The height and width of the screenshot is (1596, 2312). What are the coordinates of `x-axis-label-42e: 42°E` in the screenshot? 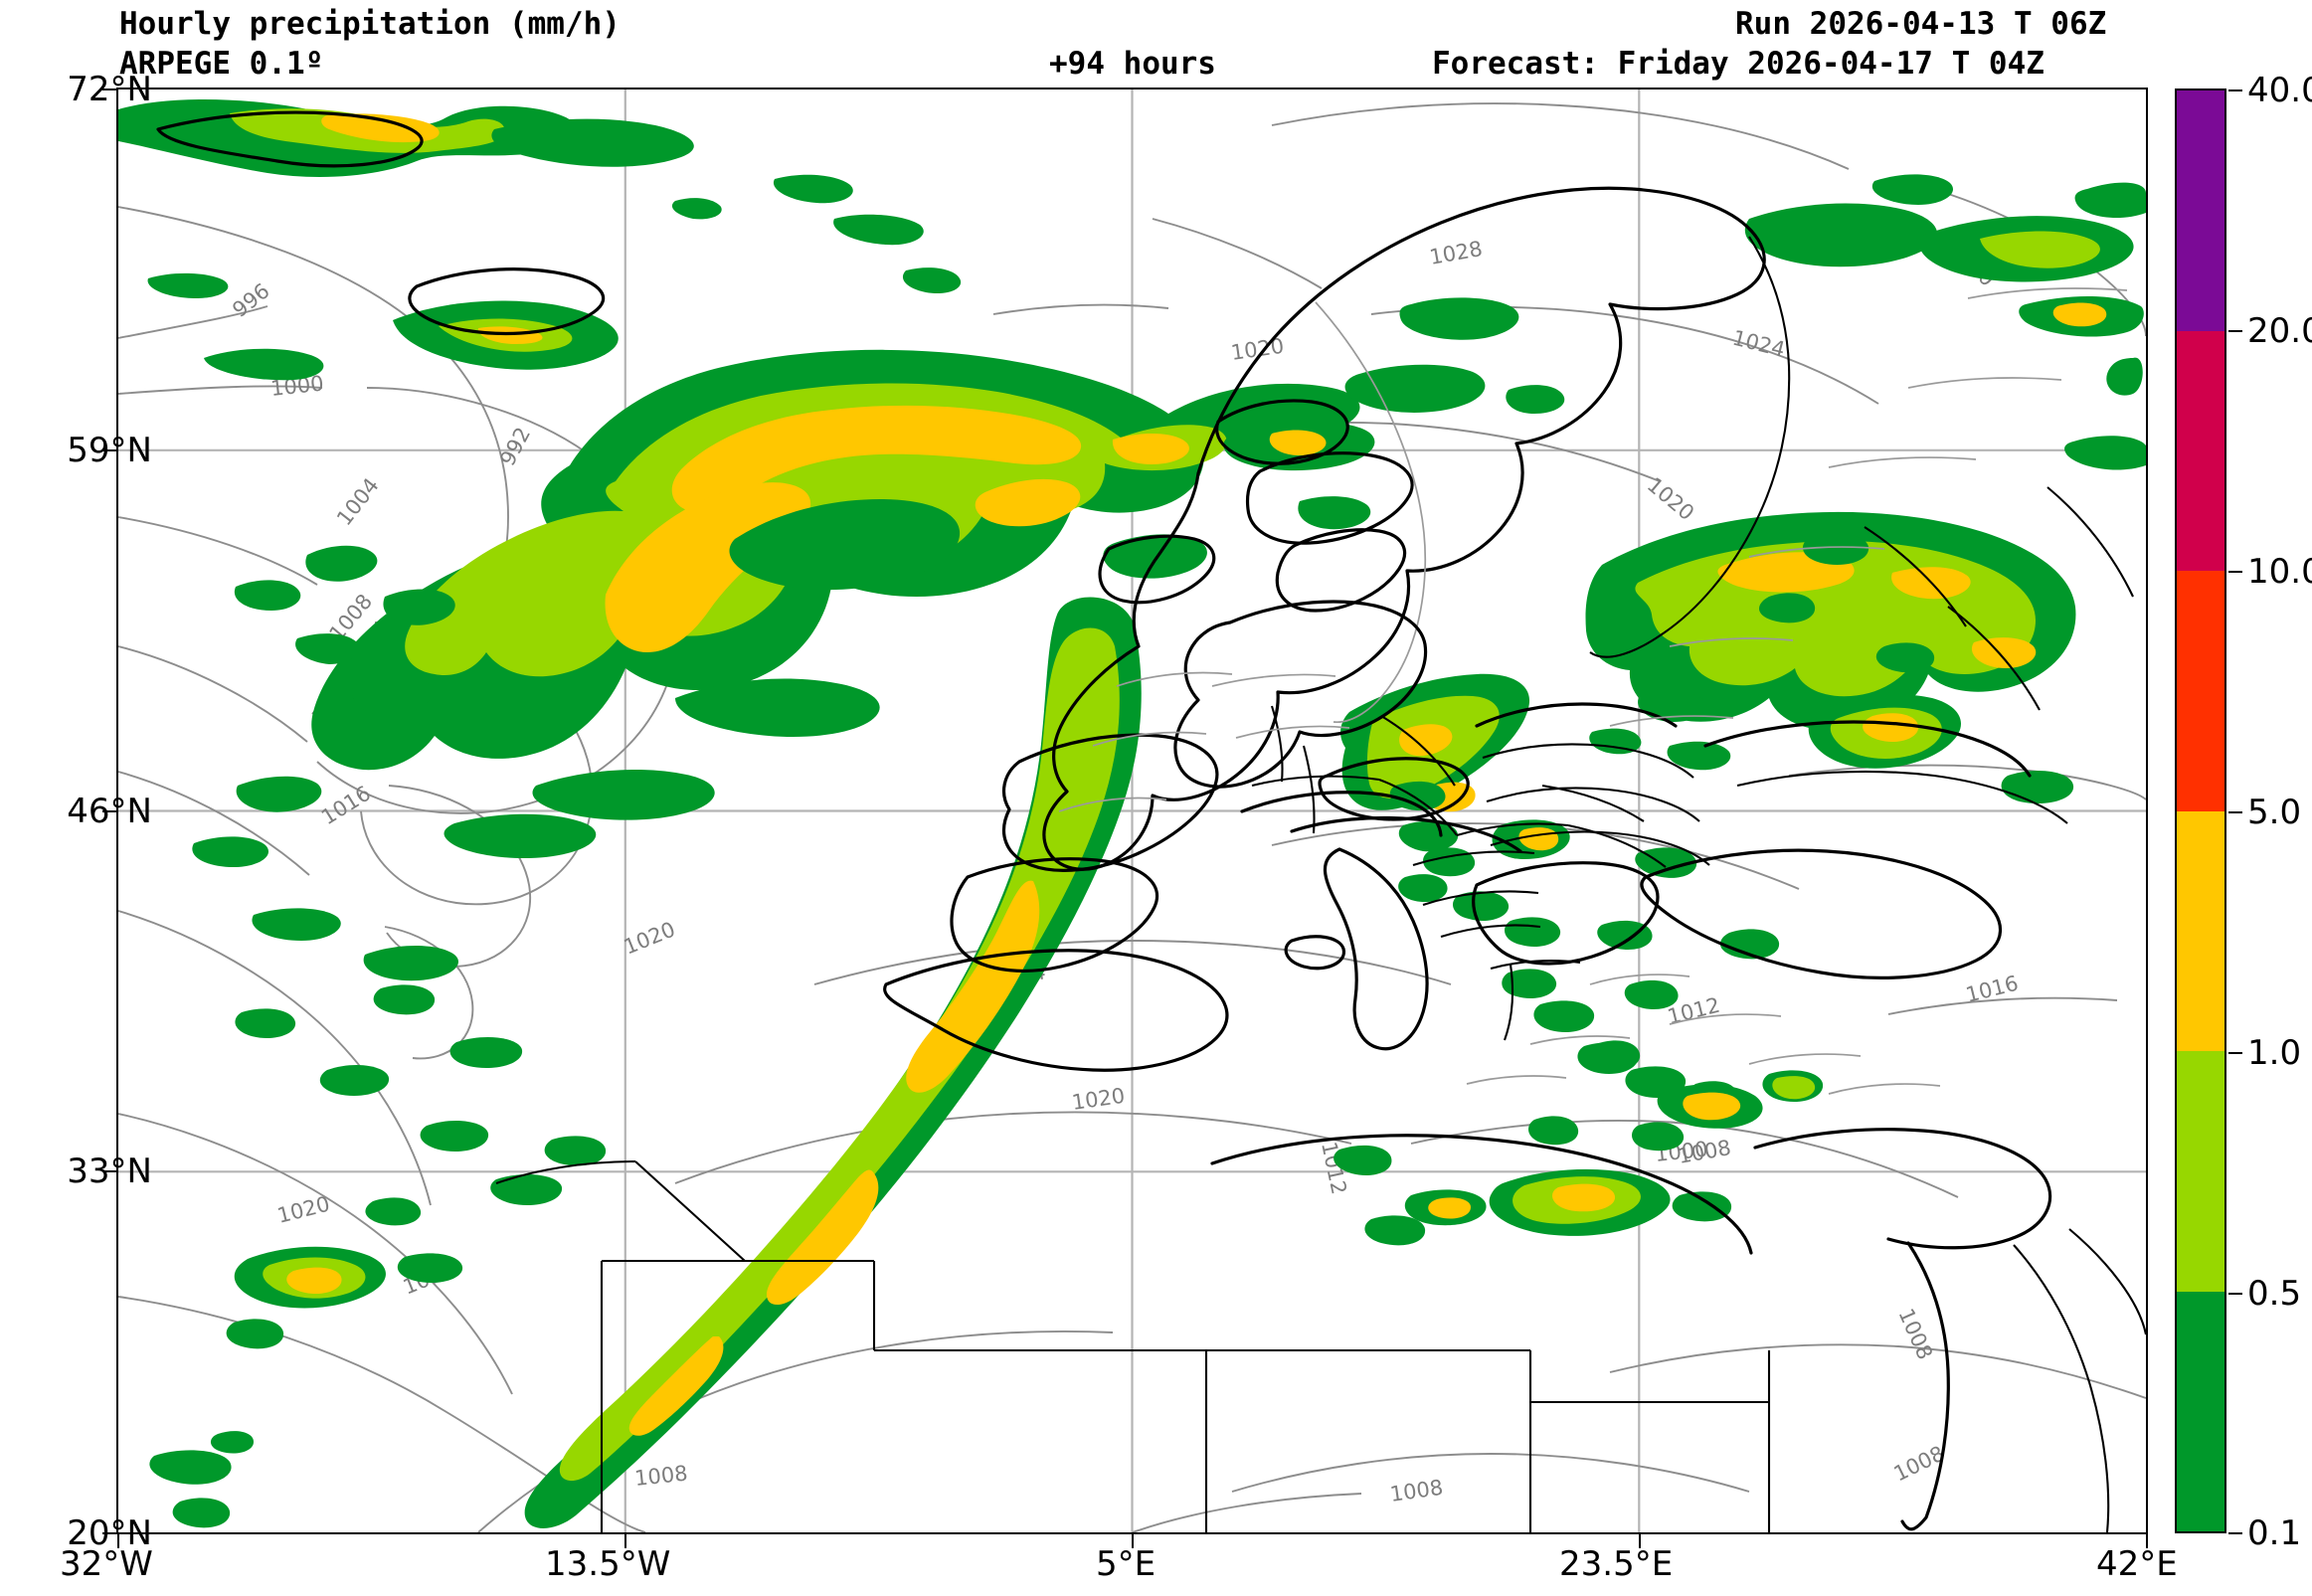 It's located at (2137, 1564).